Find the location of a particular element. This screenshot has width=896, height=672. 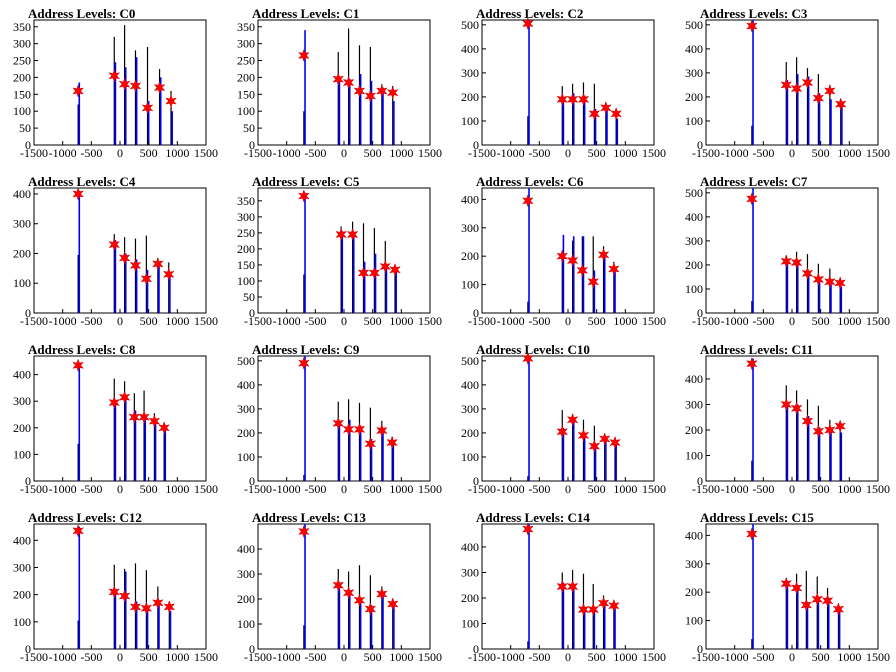

y-tick-label: 250 is located at coordinates (246, 61).